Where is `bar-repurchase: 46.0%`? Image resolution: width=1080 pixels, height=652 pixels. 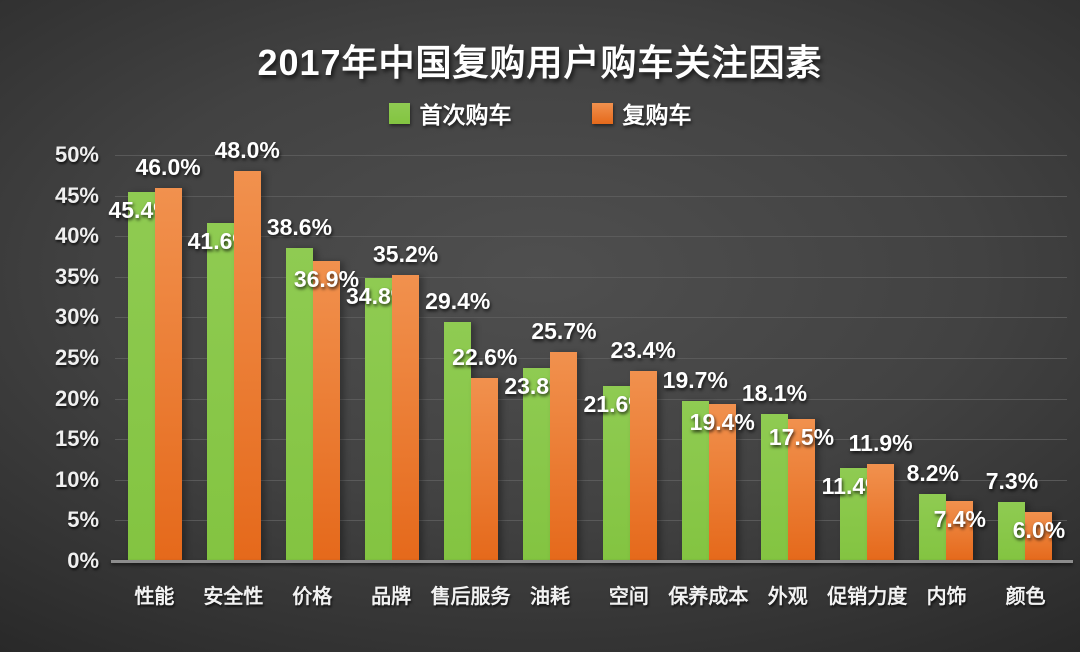
bar-repurchase: 46.0% is located at coordinates (168, 357).